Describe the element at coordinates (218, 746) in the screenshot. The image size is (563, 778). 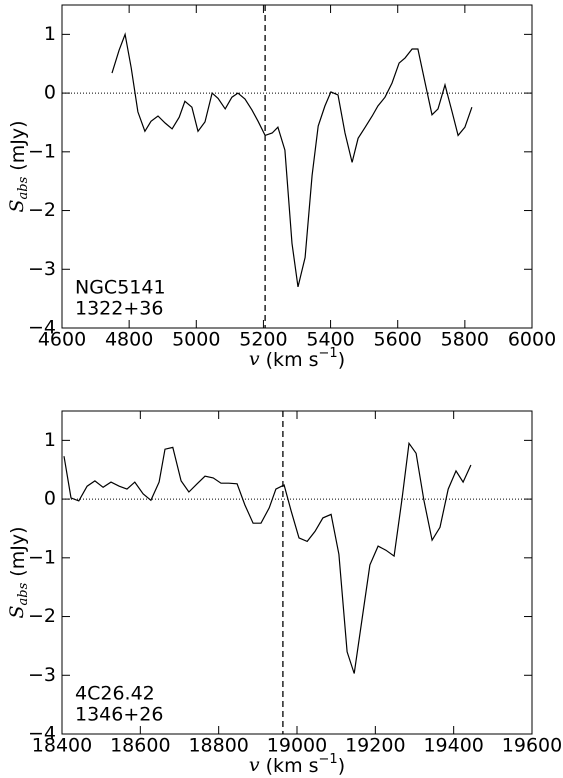
I see `x-tick-label: 18800` at that location.